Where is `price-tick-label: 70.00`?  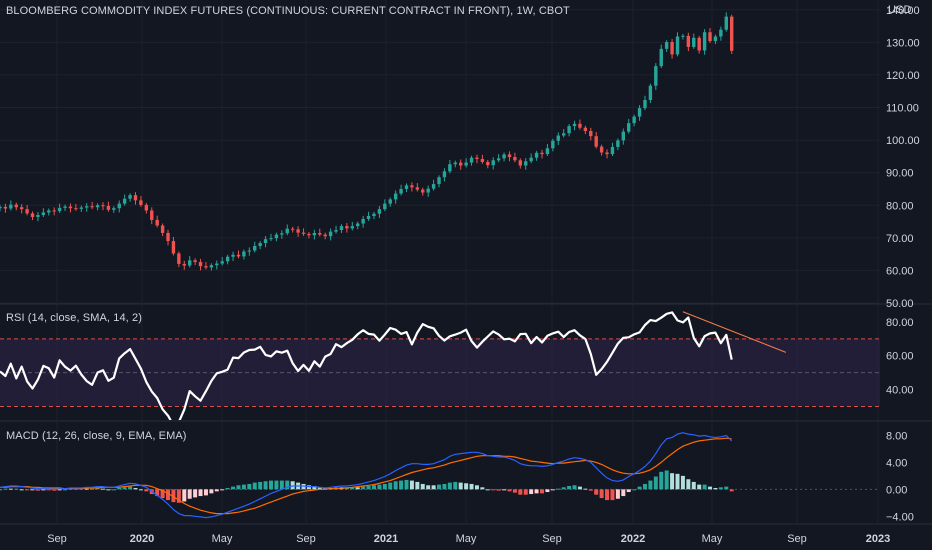 price-tick-label: 70.00 is located at coordinates (900, 239).